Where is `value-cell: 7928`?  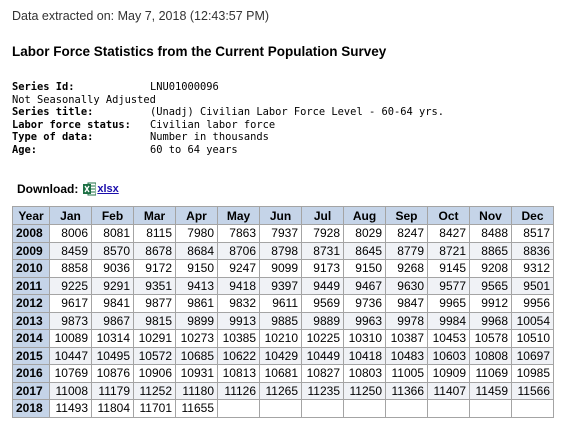 value-cell: 7928 is located at coordinates (322, 233).